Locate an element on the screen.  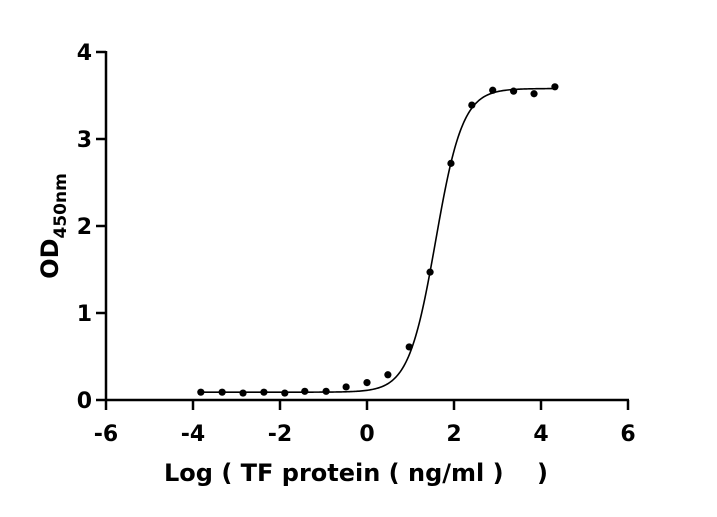
y-tick-label: 4 is located at coordinates (84, 53).